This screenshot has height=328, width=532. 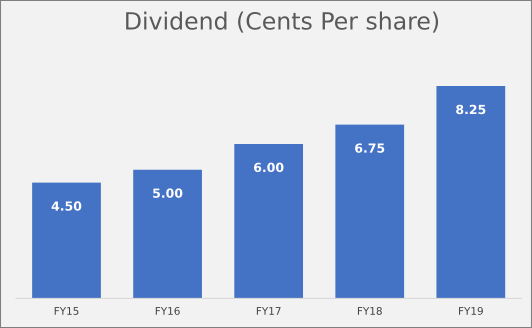 I want to click on data-label: 6.00, so click(x=269, y=167).